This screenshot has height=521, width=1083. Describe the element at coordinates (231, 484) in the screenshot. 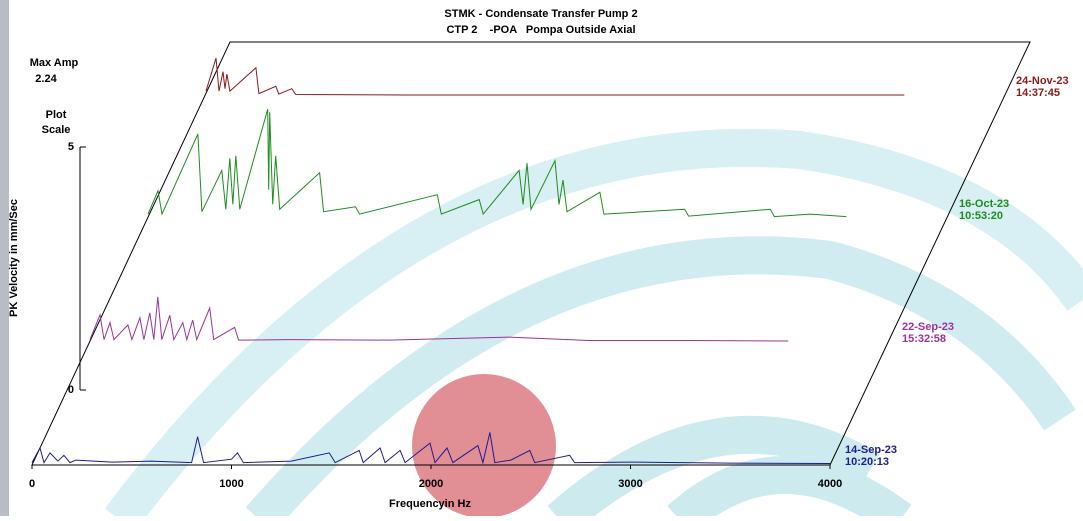

I see `x-tick-label: 1000` at that location.